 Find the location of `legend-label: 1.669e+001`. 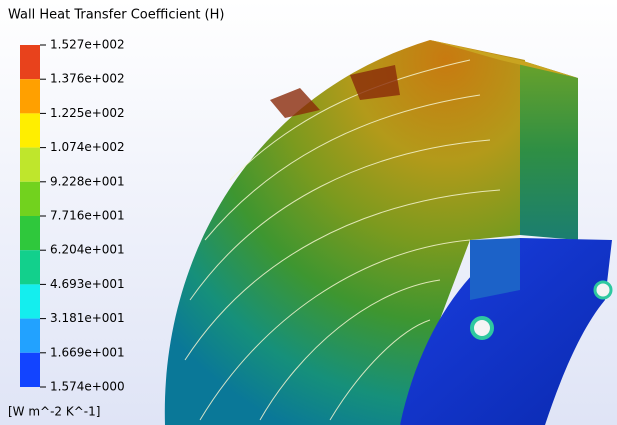

legend-label: 1.669e+001 is located at coordinates (87, 352).